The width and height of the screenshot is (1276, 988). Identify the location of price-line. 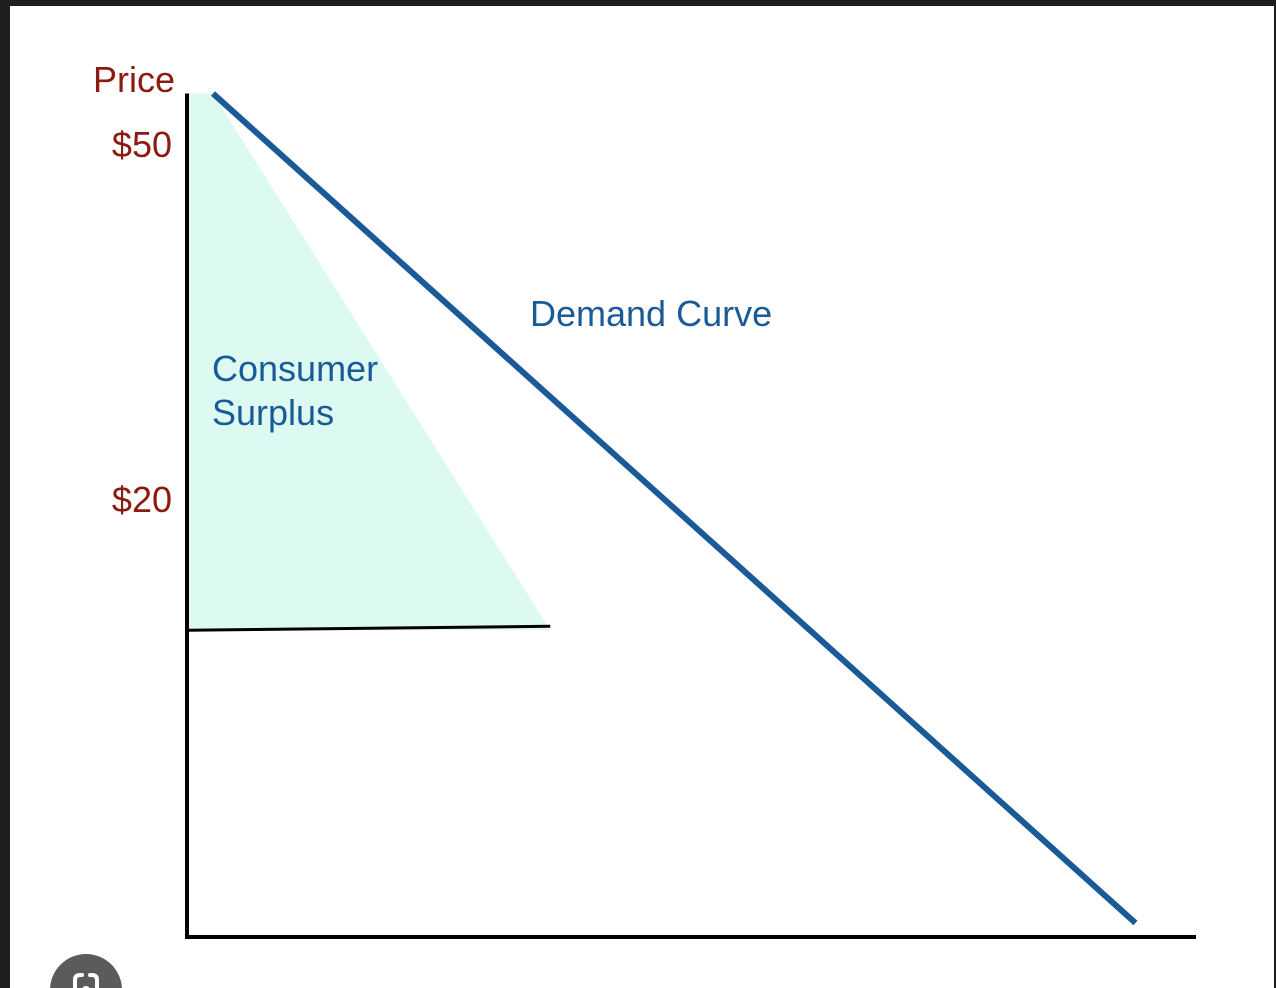
(368, 628).